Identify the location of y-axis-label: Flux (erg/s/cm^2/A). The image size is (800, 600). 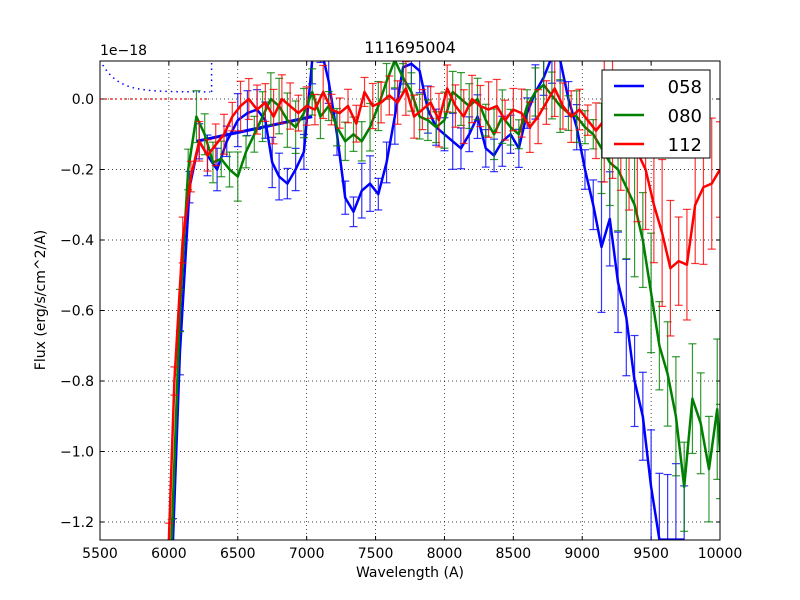
(41, 300).